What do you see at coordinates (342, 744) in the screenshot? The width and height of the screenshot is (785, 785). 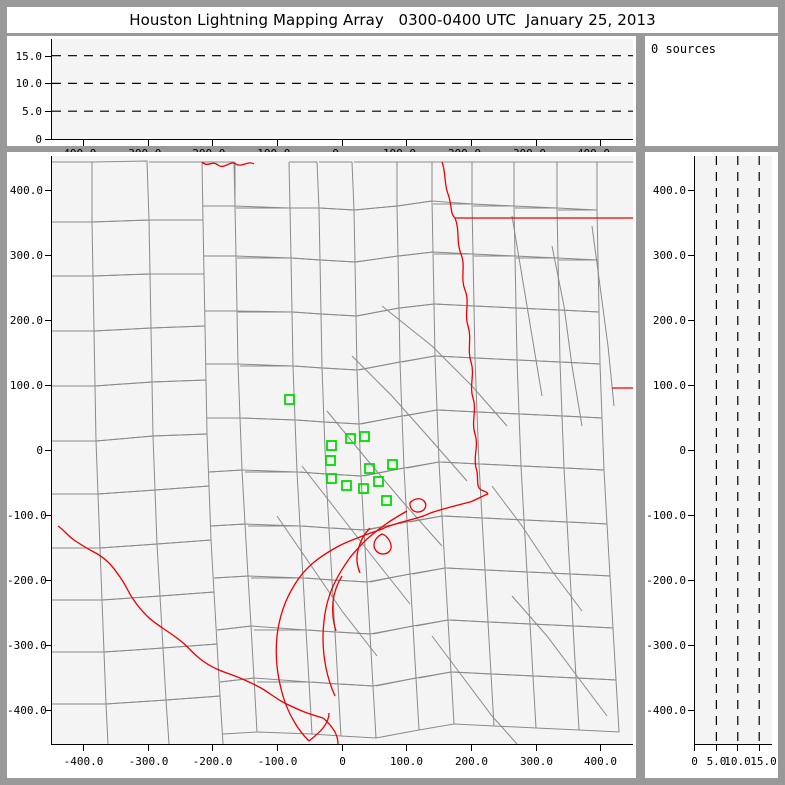 I see `map-x-axis` at bounding box center [342, 744].